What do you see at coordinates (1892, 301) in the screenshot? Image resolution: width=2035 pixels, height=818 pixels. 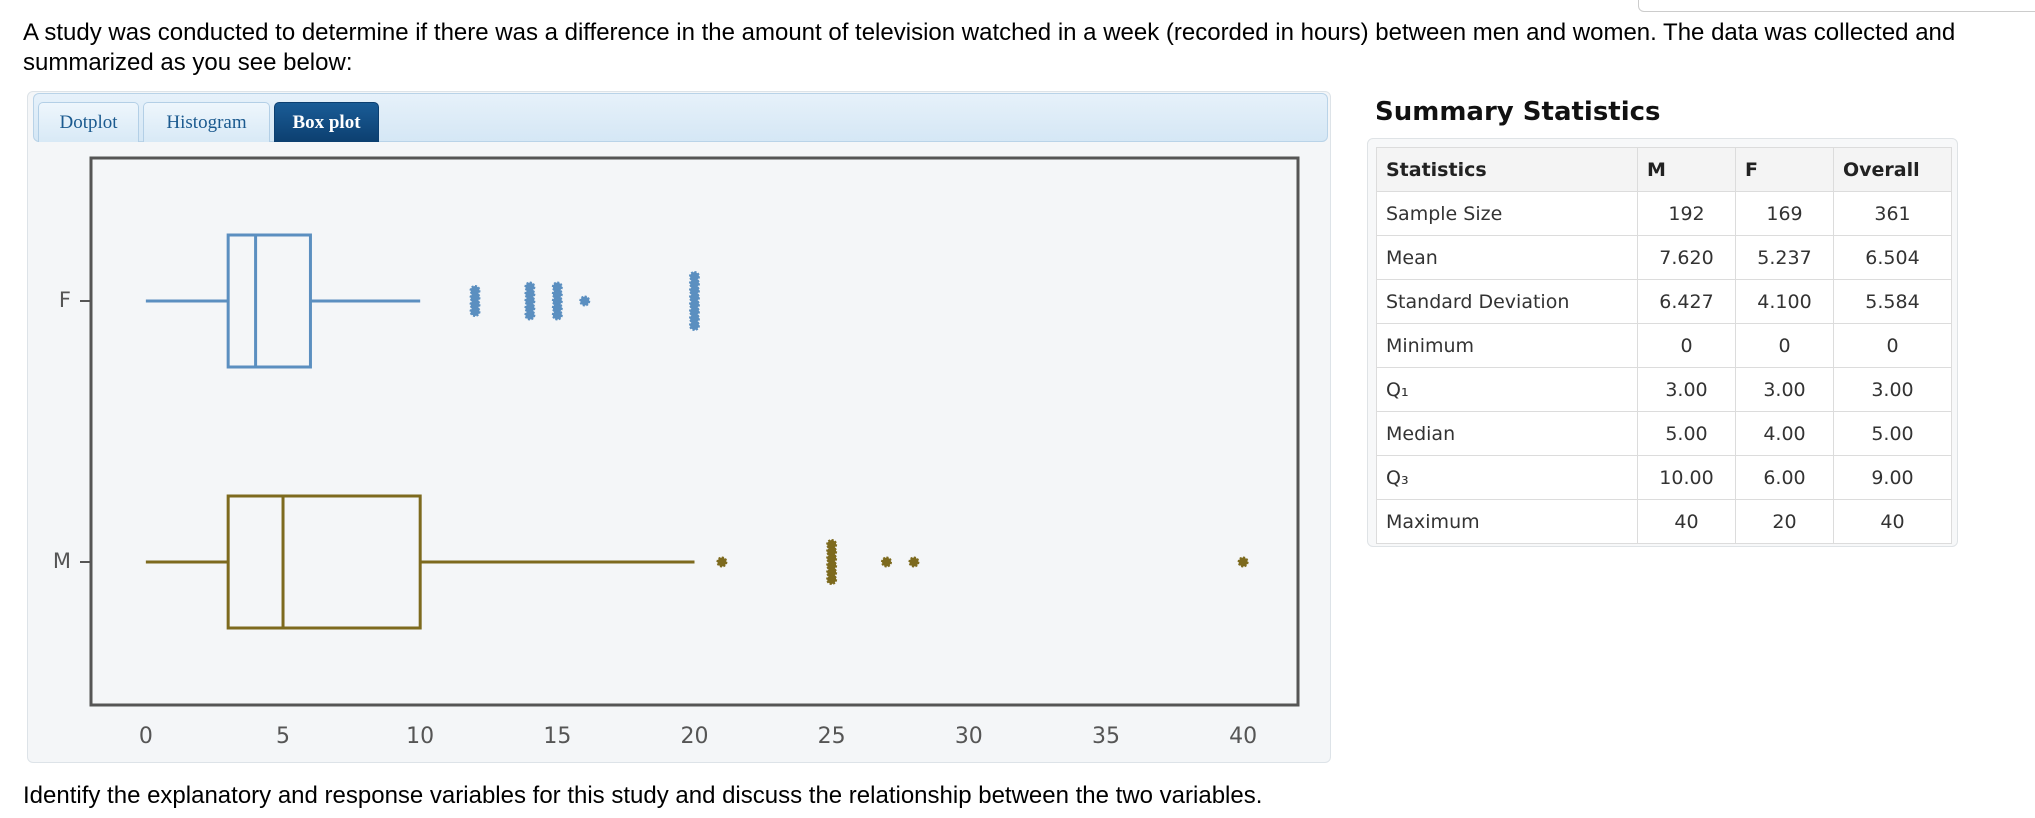 I see `value-cell: 5.584` at bounding box center [1892, 301].